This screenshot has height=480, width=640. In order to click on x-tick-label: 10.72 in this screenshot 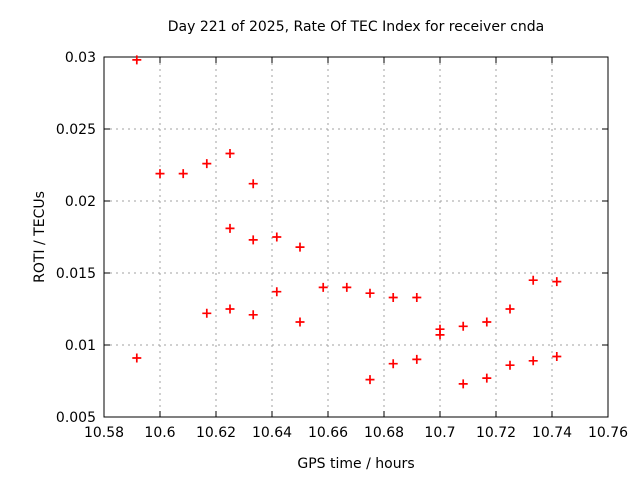, I will do `click(496, 433)`.